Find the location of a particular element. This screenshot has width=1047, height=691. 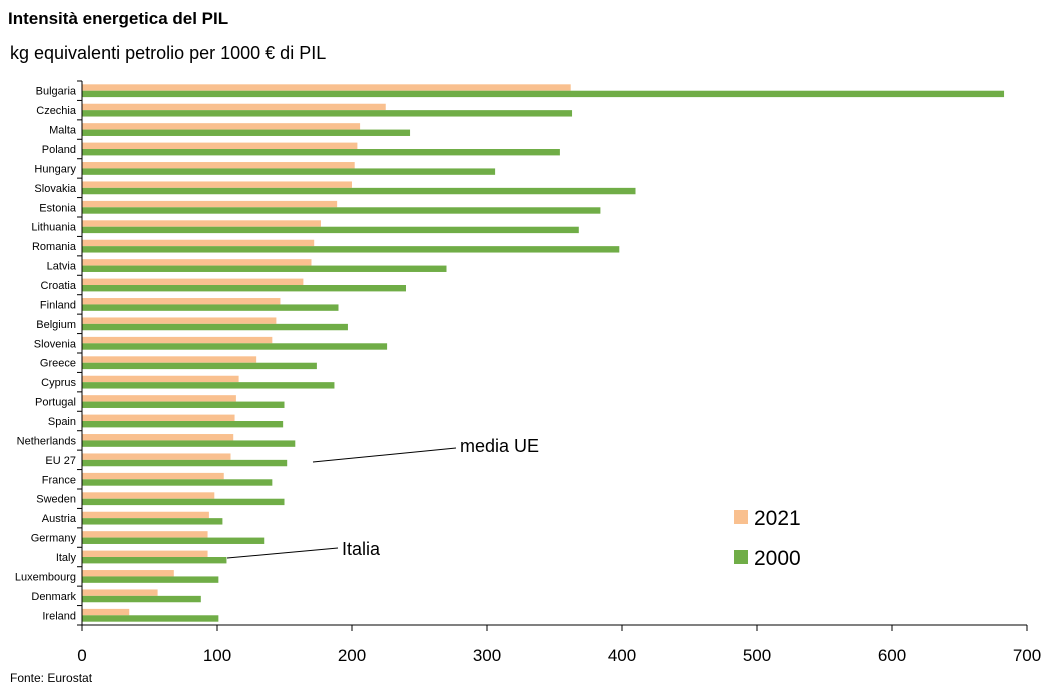

bar-2000-finland is located at coordinates (210, 307).